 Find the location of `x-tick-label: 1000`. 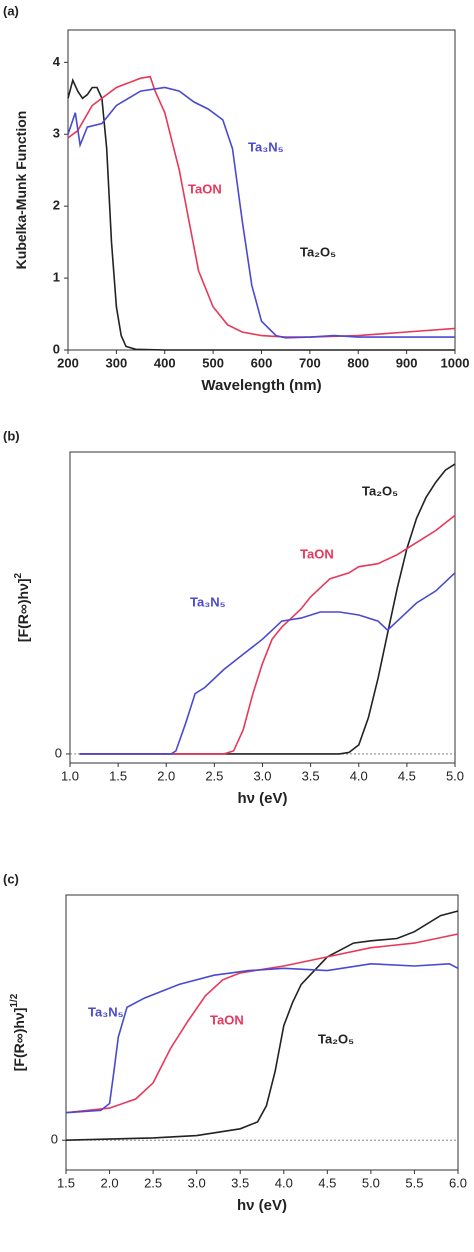

x-tick-label: 1000 is located at coordinates (455, 362).